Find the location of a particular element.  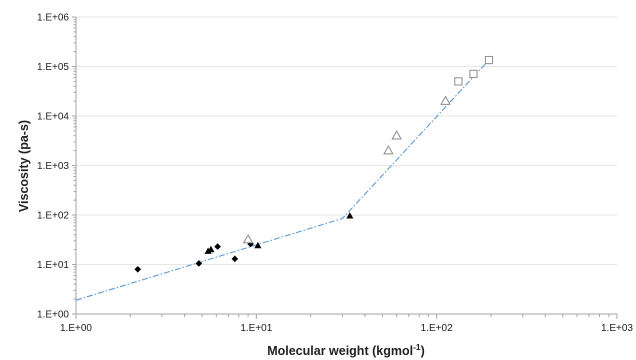

y-tick-label: 1.E+02 is located at coordinates (53, 216).